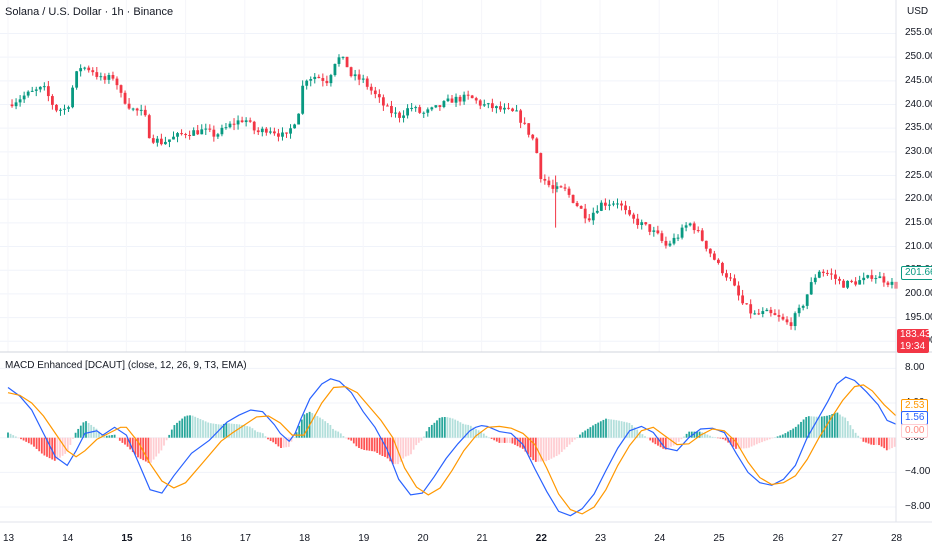  I want to click on time-tick-label: 21, so click(482, 538).